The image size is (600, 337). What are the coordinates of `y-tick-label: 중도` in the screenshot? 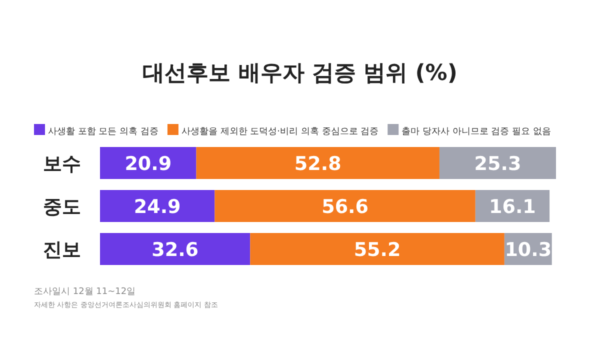 It's located at (62, 207).